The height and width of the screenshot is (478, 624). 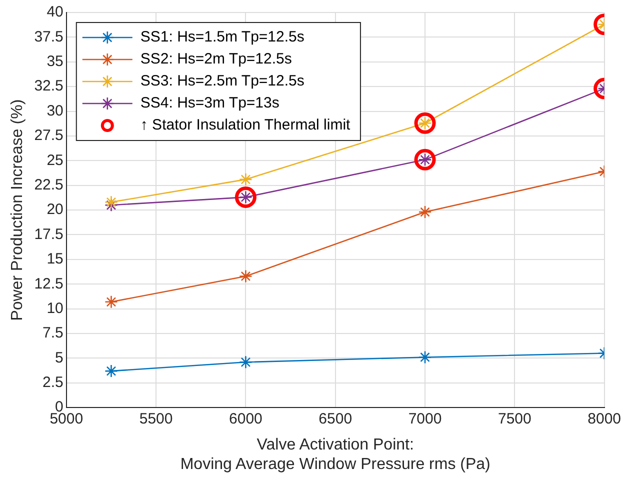 What do you see at coordinates (55, 259) in the screenshot?
I see `y-tick-label: 15` at bounding box center [55, 259].